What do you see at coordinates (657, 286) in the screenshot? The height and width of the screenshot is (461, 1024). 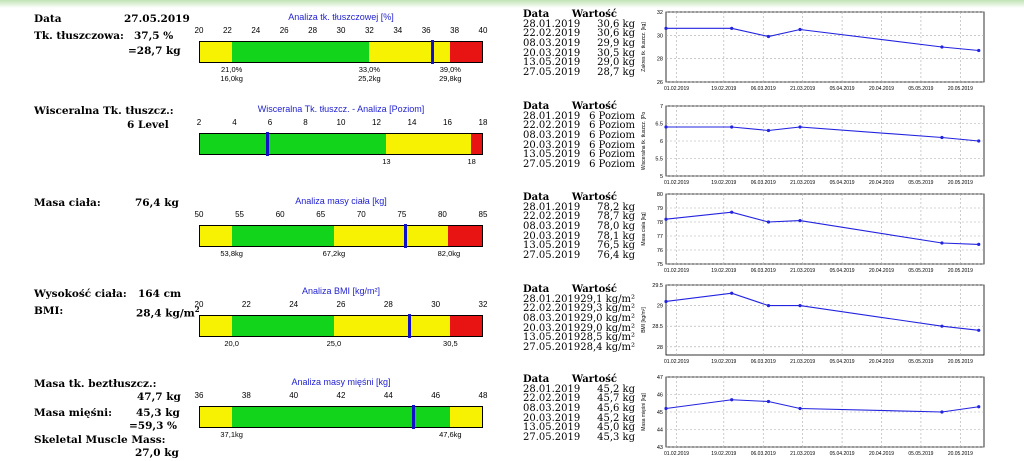 I see `y-tick-label: 29.5` at bounding box center [657, 286].